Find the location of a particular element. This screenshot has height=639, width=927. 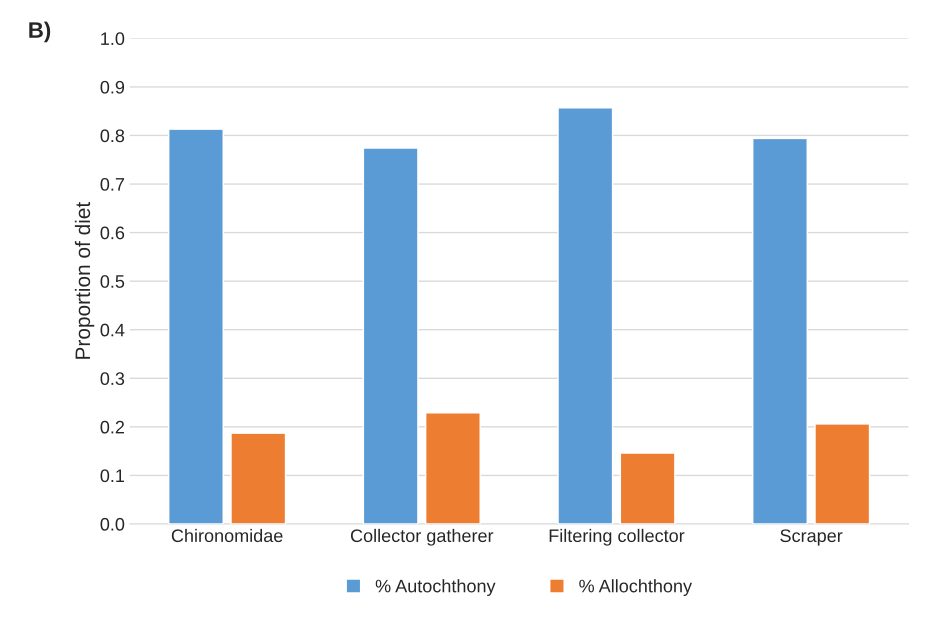

legend-label: % Autochthony is located at coordinates (436, 587).